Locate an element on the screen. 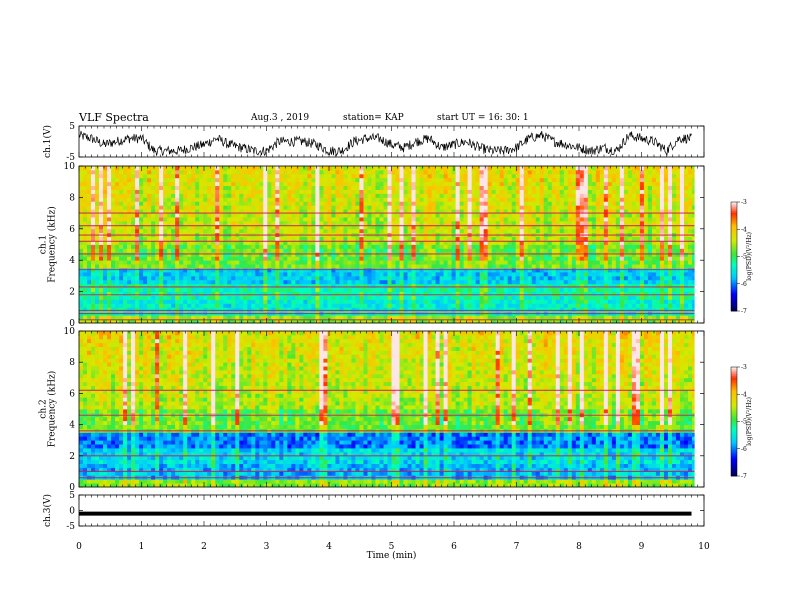 The image size is (792, 612). ch1-tick-label: 5 is located at coordinates (72, 127).